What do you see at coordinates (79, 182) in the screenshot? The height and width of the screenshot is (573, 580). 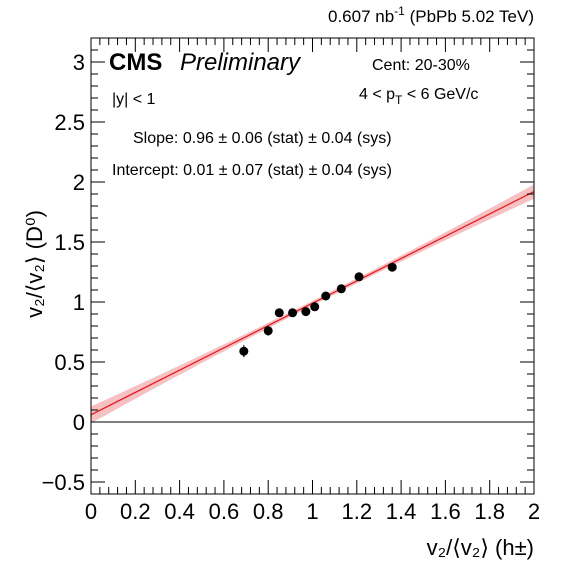 I see `y-tick-label: 2` at bounding box center [79, 182].